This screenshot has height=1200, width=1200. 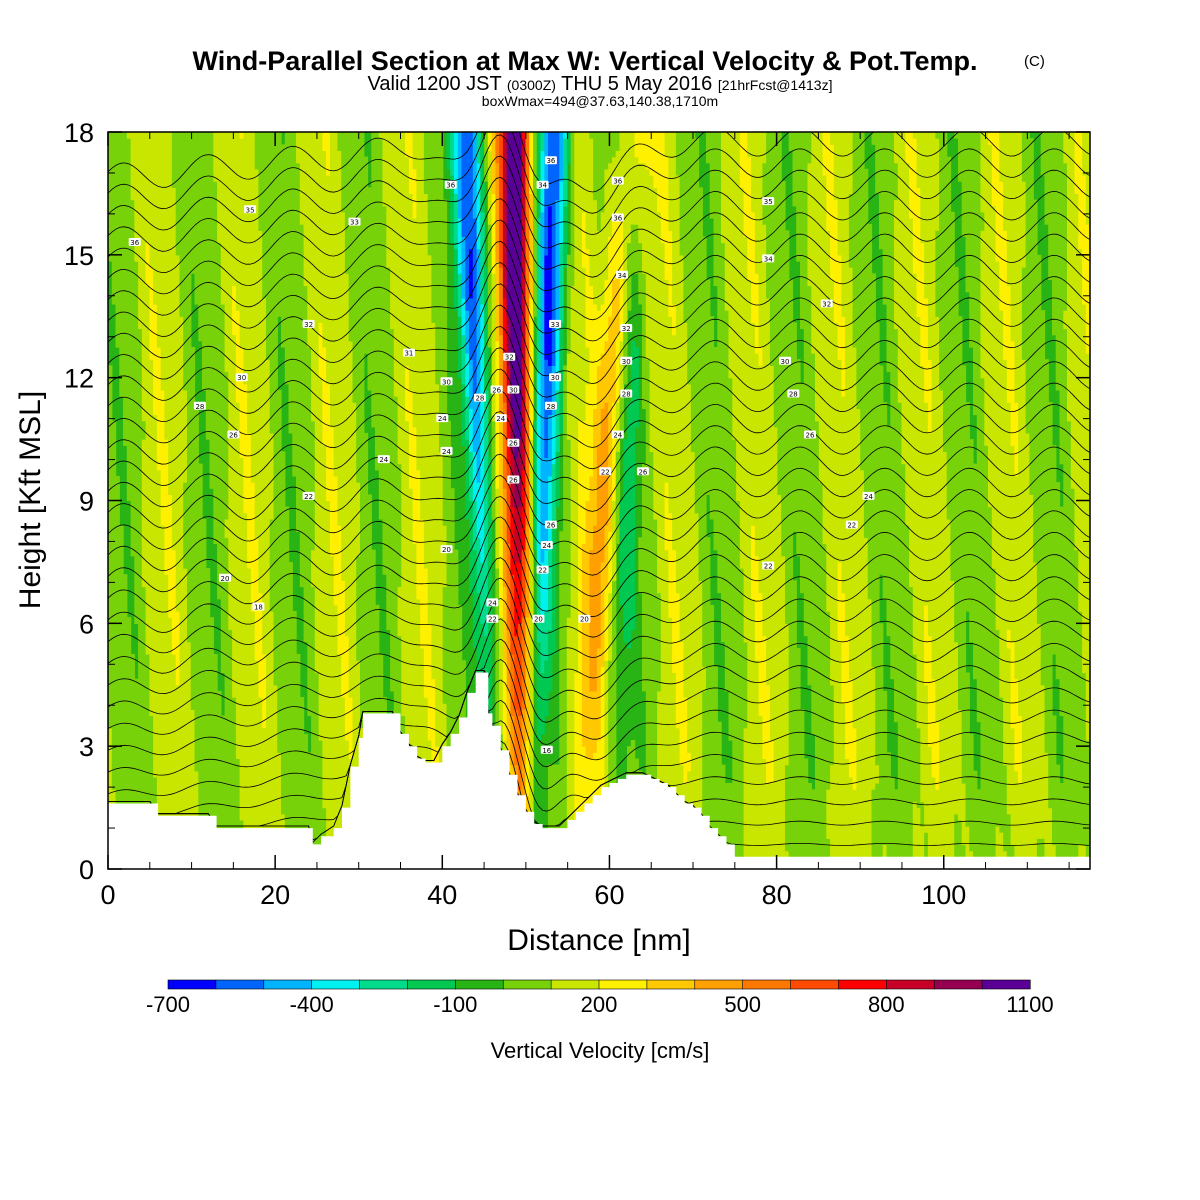 What do you see at coordinates (233, 435) in the screenshot?
I see `theta-contour-label: 26` at bounding box center [233, 435].